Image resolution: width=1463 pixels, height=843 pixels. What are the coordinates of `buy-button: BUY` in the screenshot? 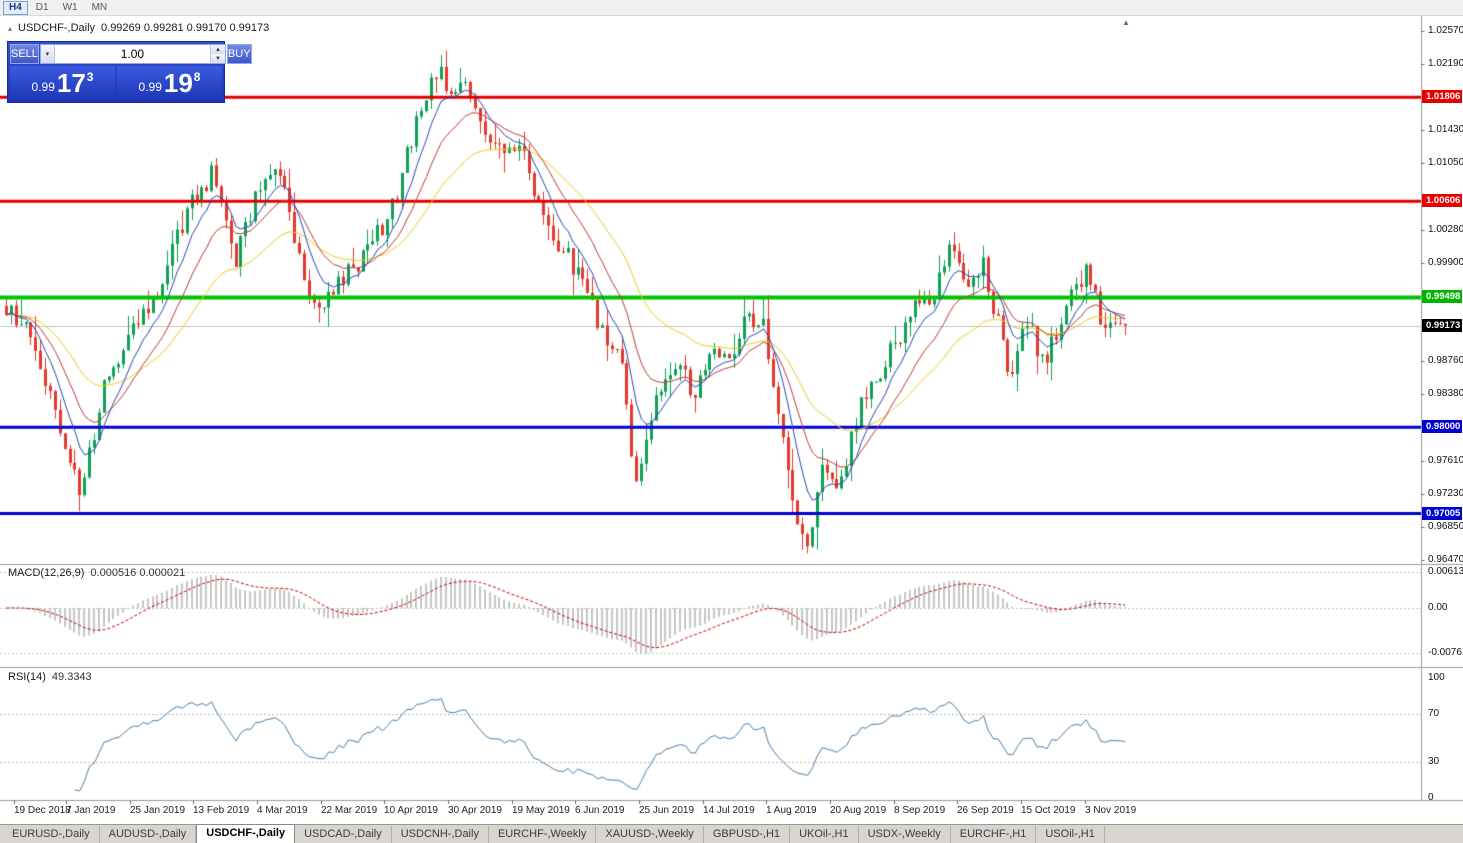 It's located at (239, 54).